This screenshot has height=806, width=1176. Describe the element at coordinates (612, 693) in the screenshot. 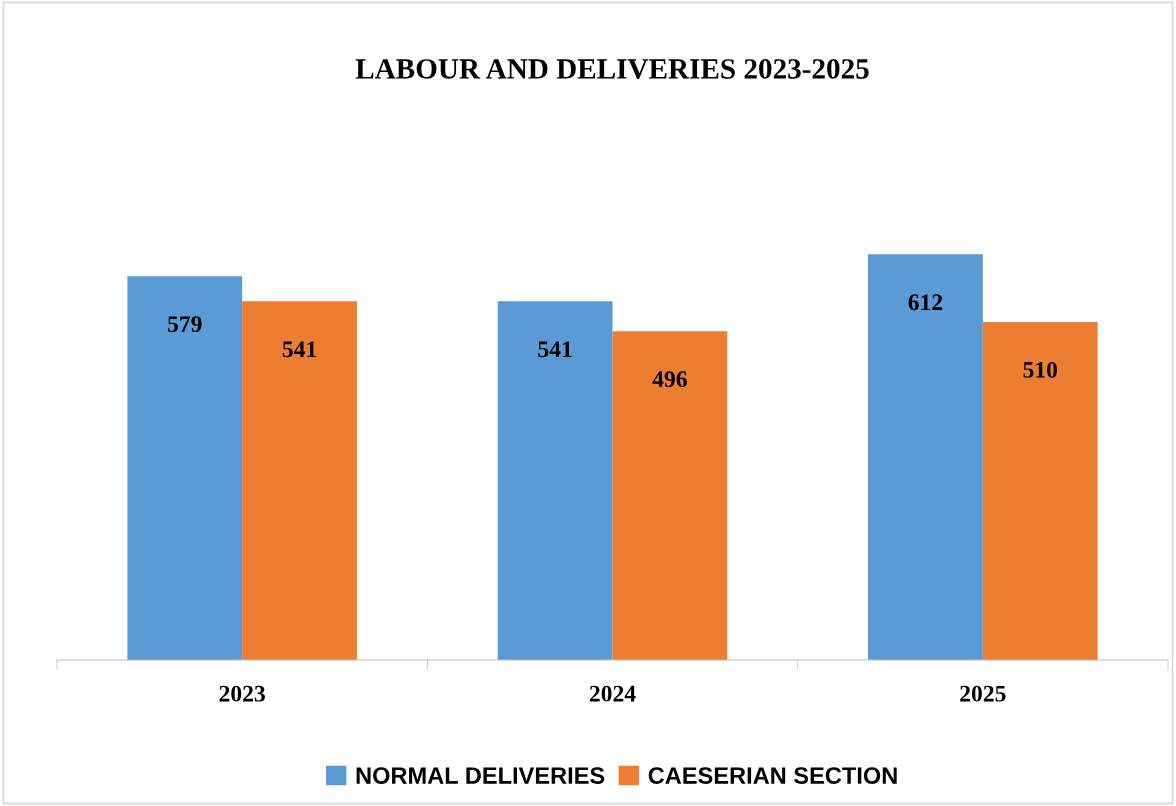

I see `x-tick-label: 2024` at that location.